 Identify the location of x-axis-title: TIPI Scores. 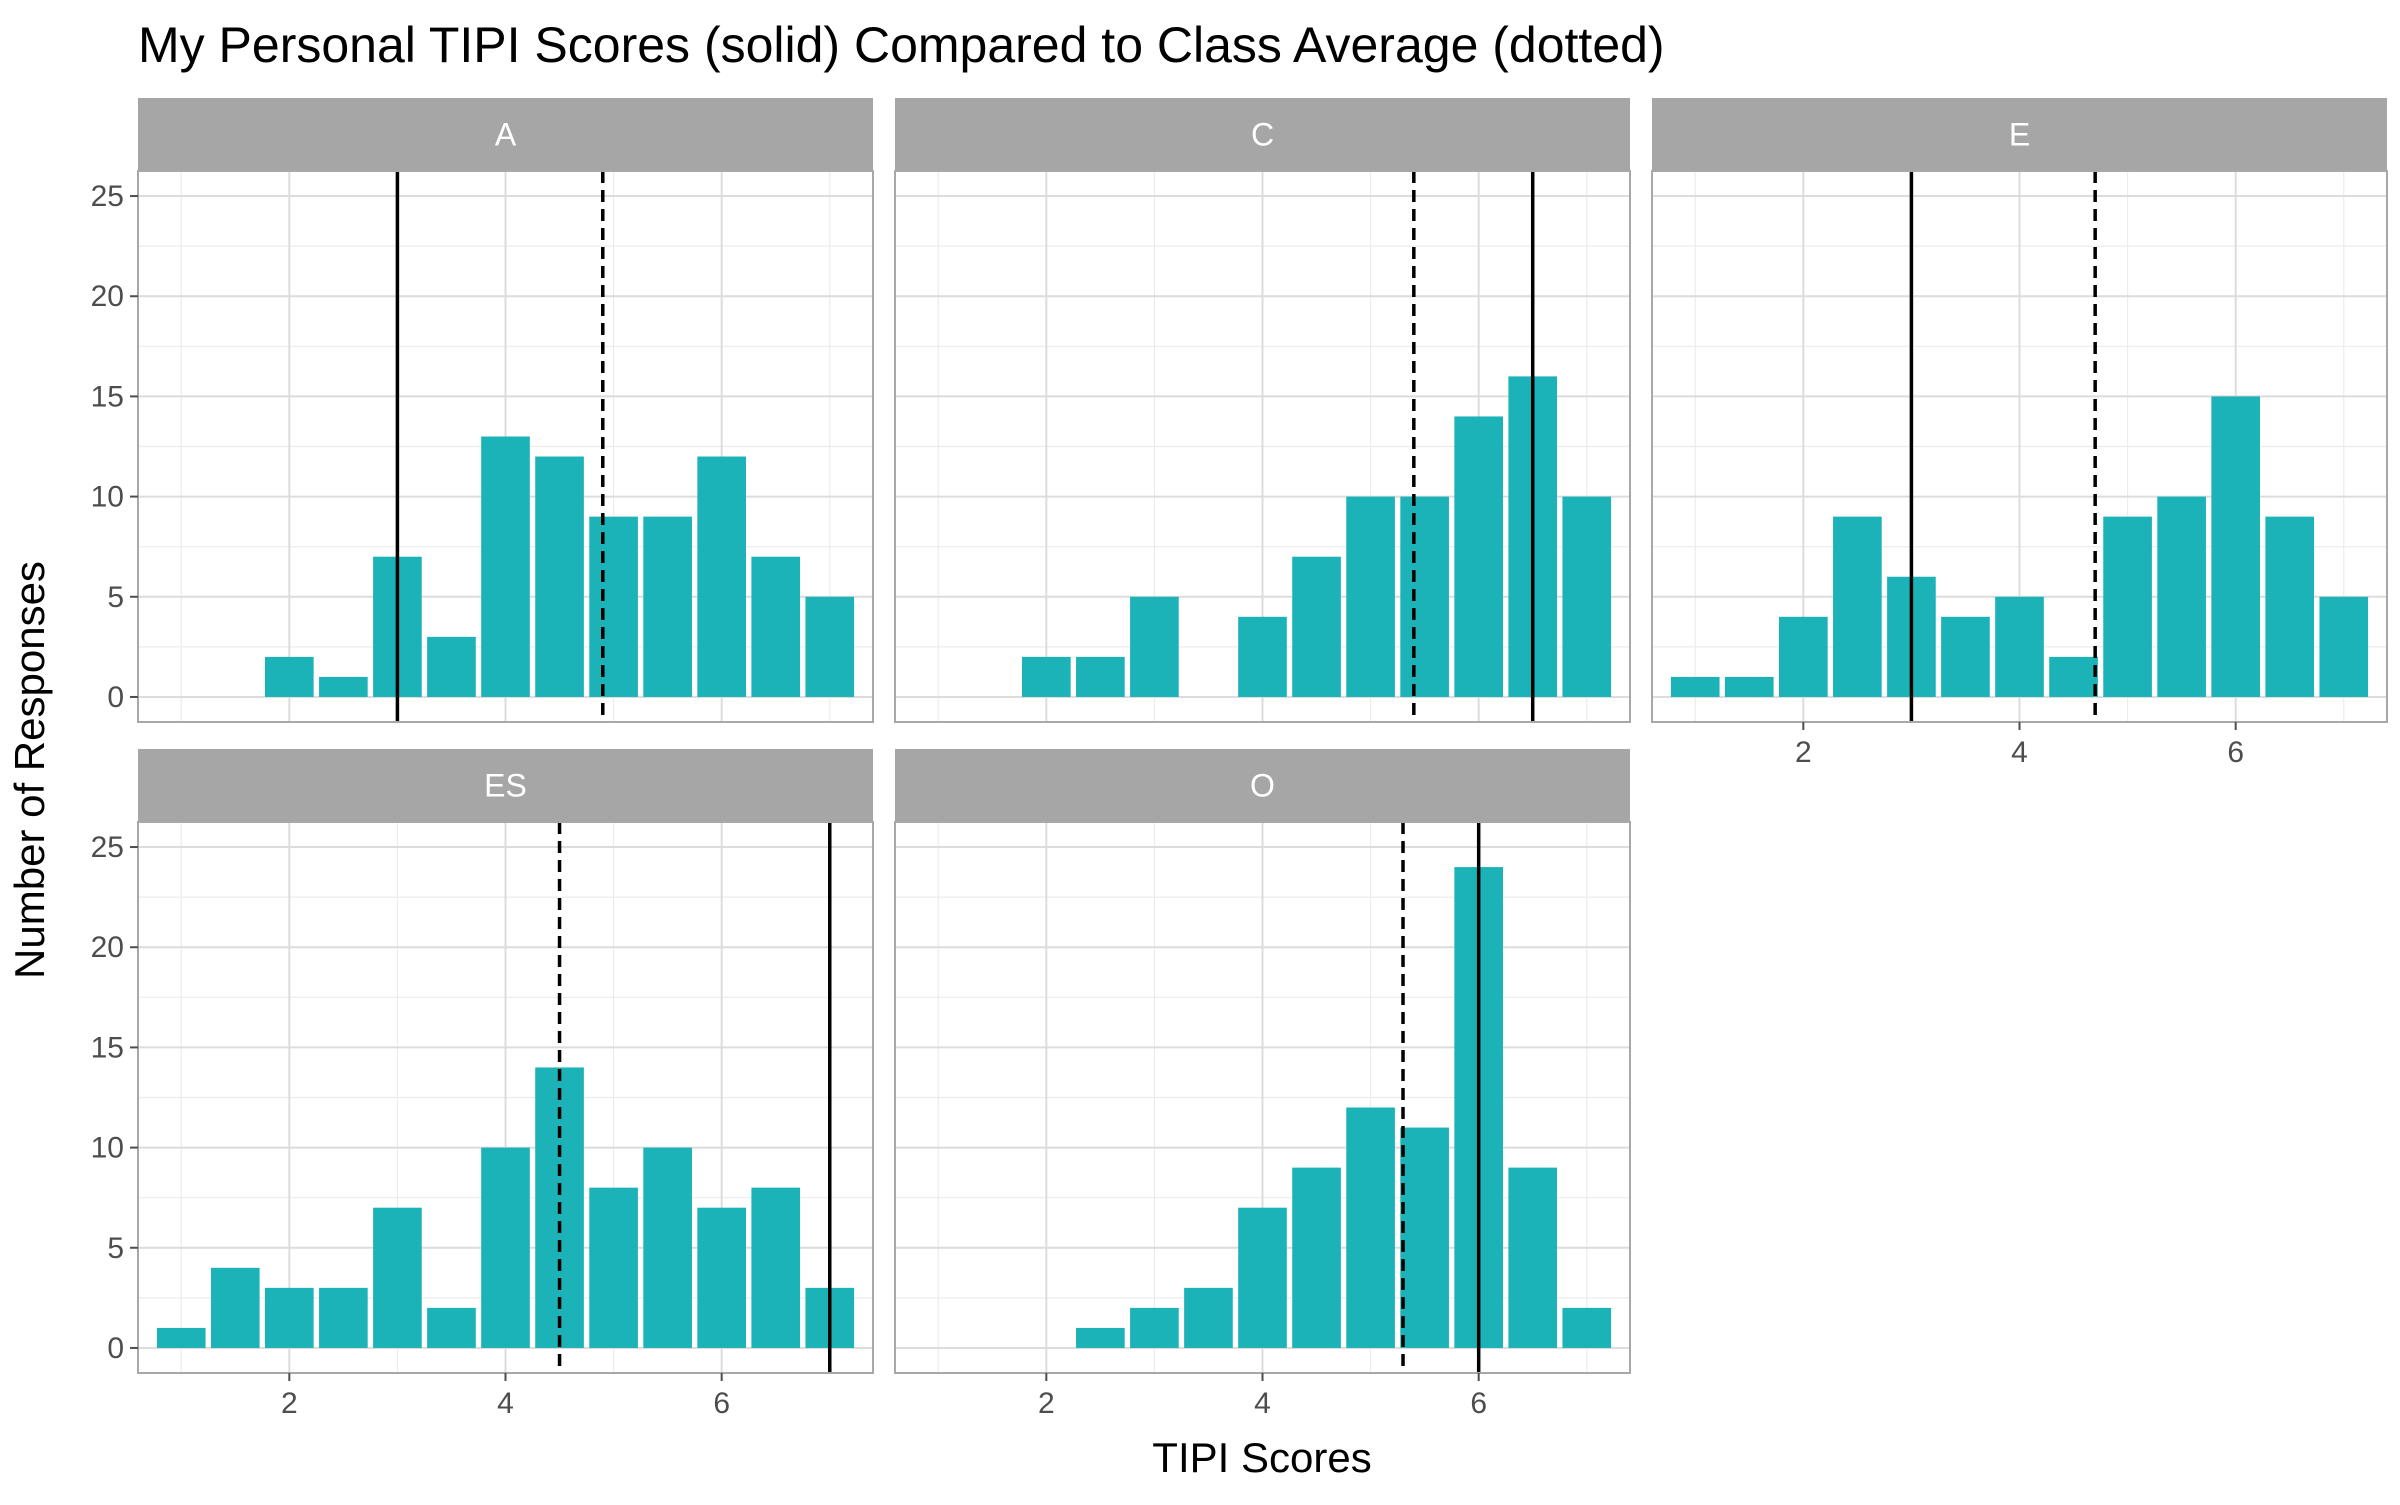
(1261, 1457).